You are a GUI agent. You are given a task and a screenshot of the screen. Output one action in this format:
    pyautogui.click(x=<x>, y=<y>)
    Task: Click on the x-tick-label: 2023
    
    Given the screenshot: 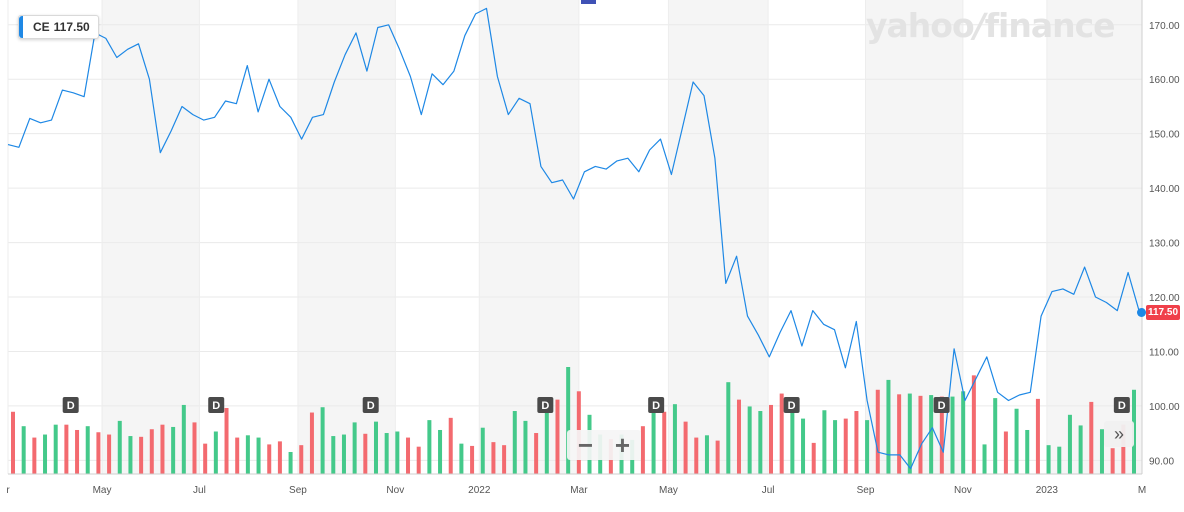 What is the action you would take?
    pyautogui.click(x=1047, y=490)
    